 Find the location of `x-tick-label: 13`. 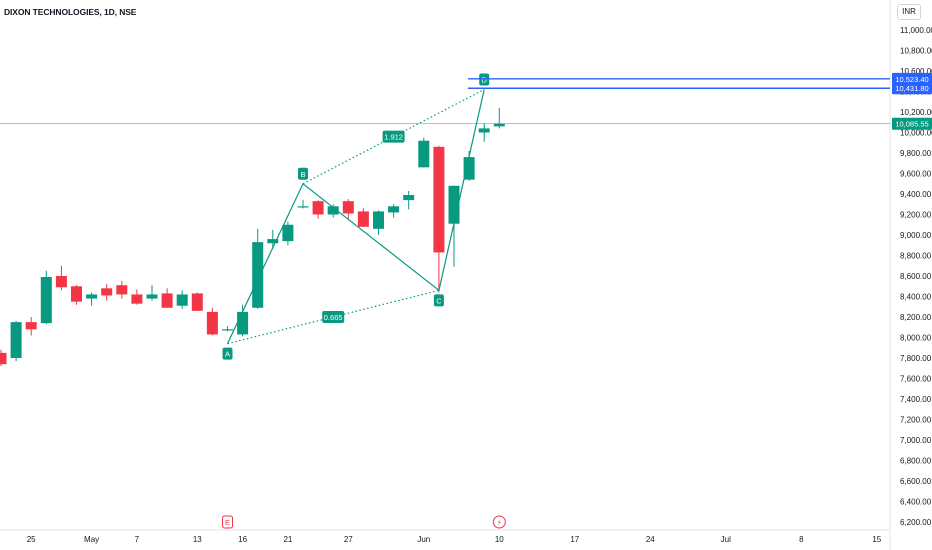

x-tick-label: 13 is located at coordinates (197, 539).